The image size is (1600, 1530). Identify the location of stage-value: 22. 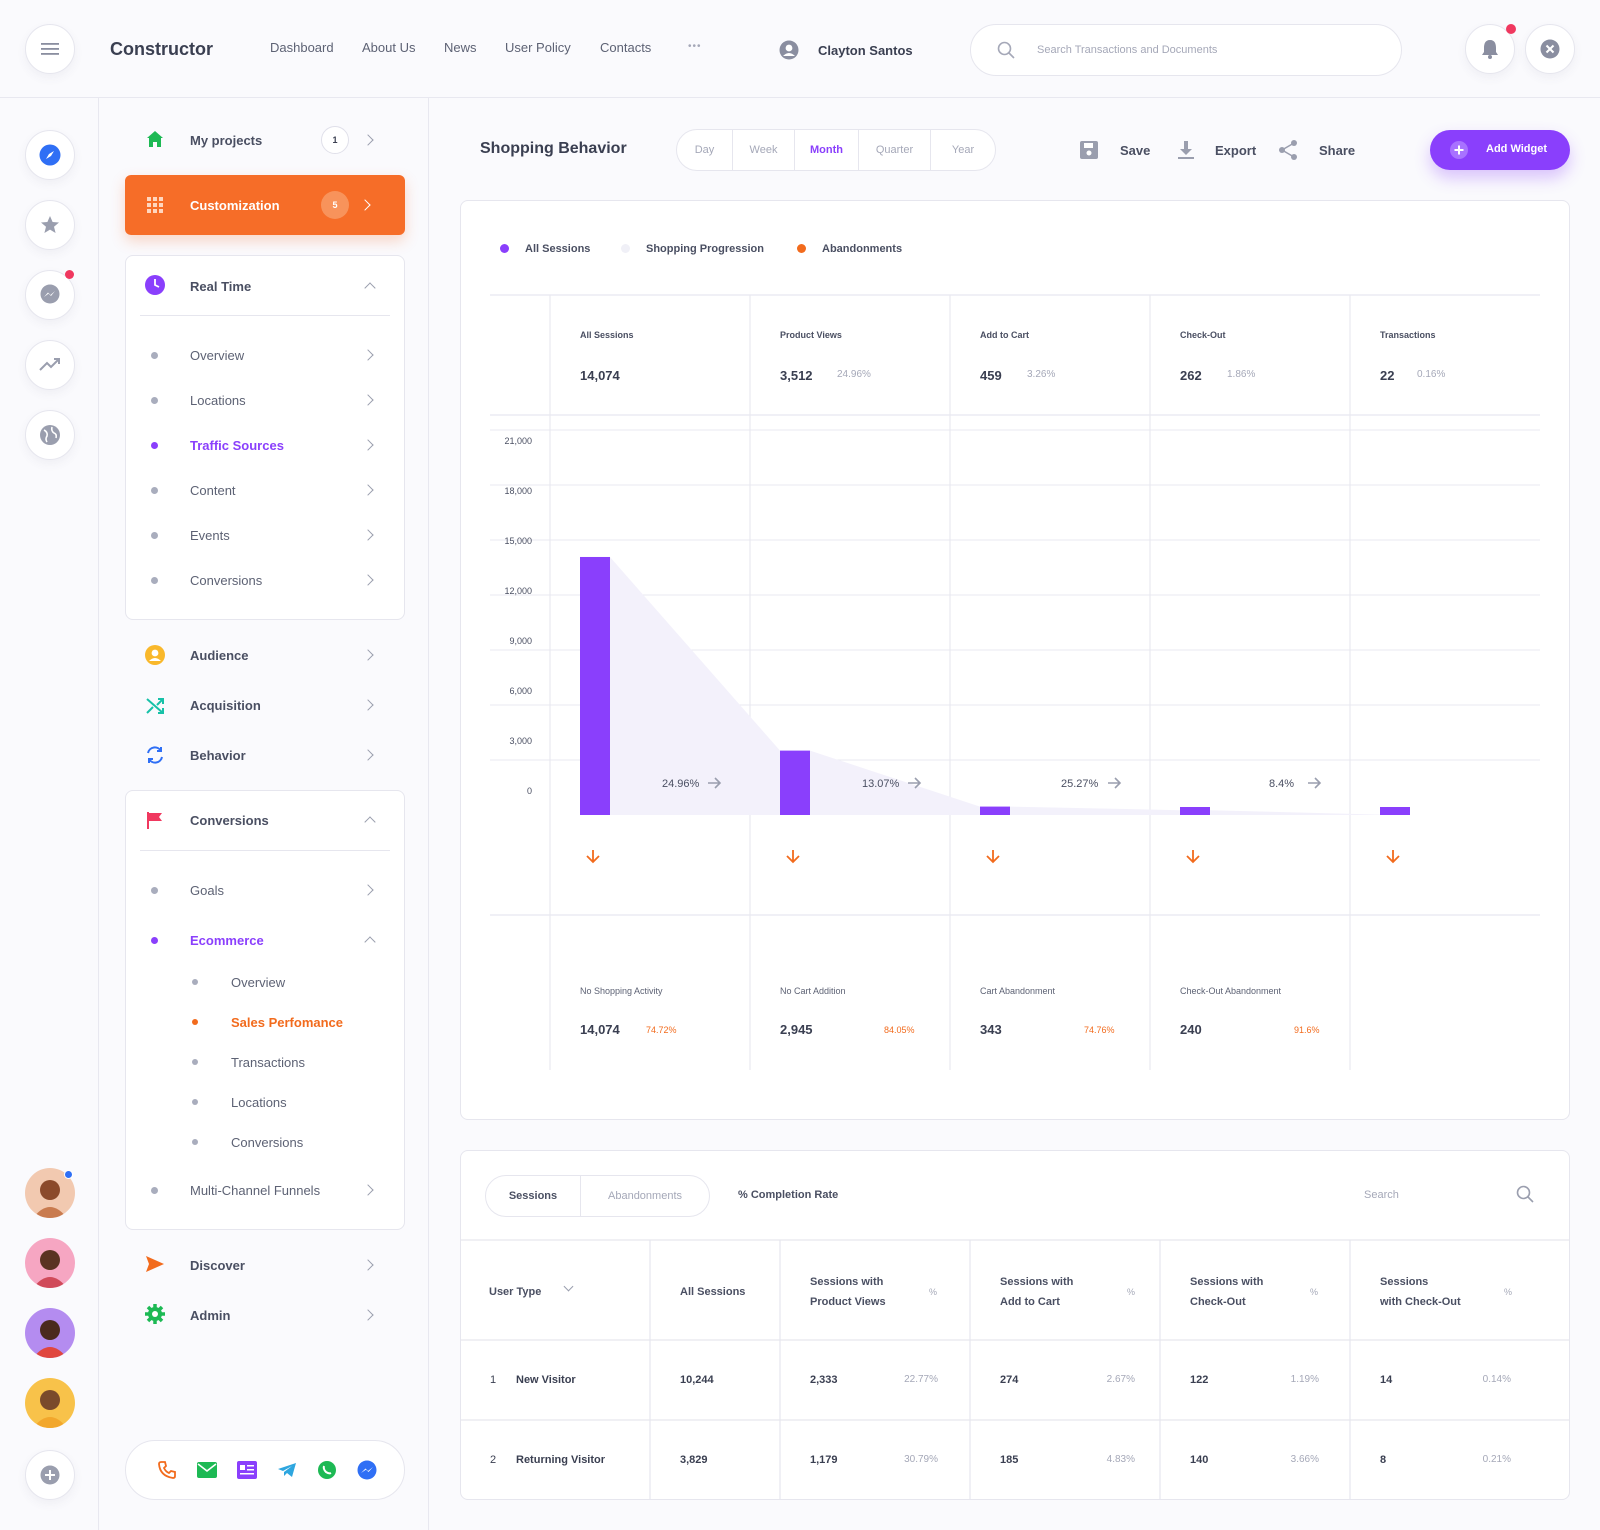
(1387, 375).